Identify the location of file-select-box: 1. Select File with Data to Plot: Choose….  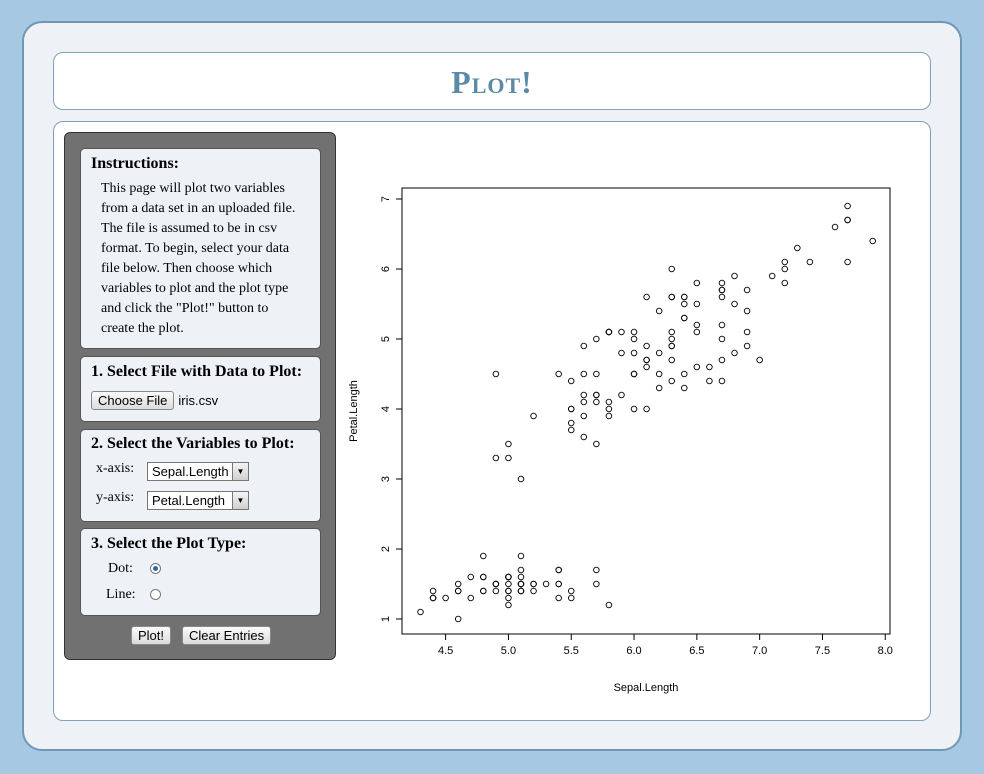
(200, 389).